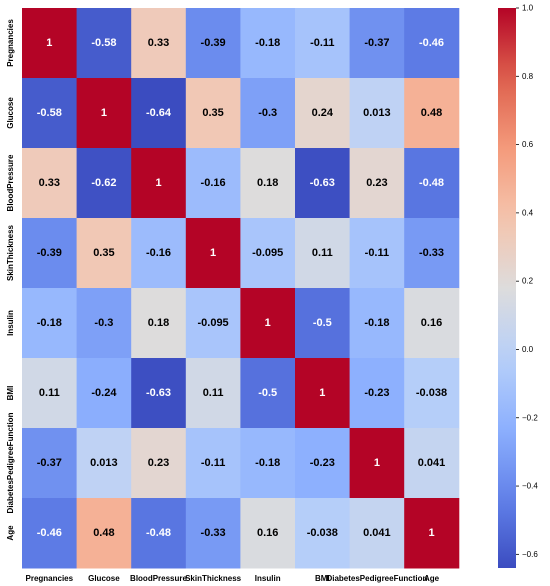 The image size is (550, 586). Describe the element at coordinates (10, 323) in the screenshot. I see `y-tick-label-4: Insulin` at that location.